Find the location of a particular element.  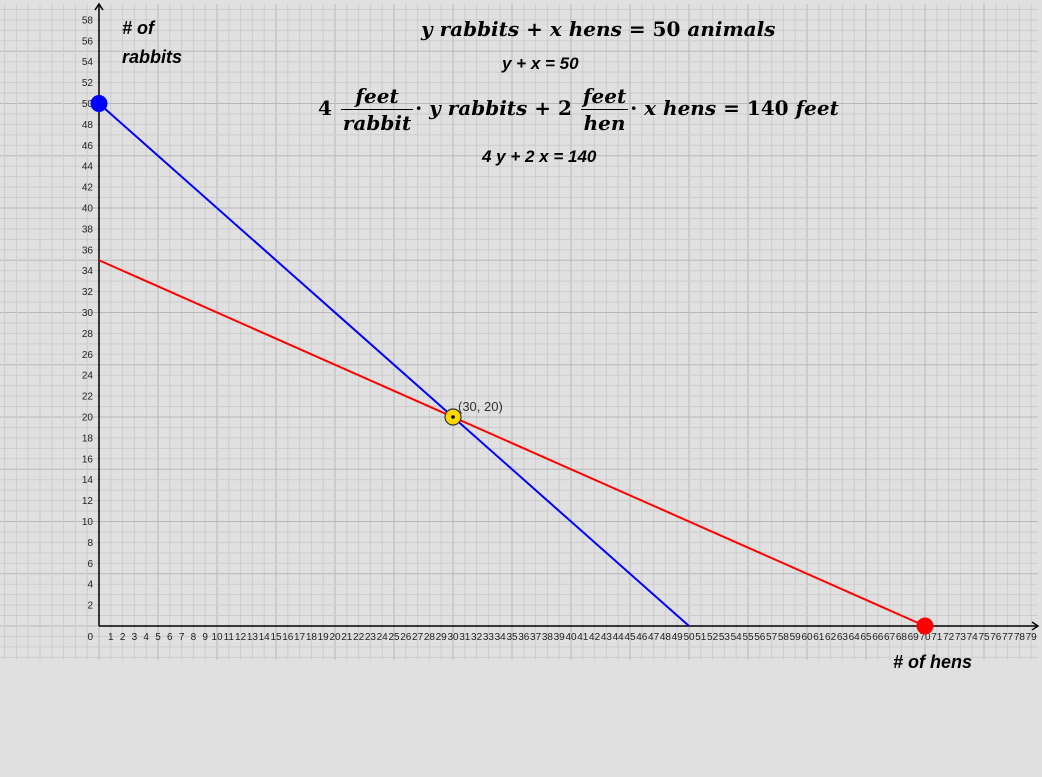

x-tick-label: 11 is located at coordinates (229, 637).